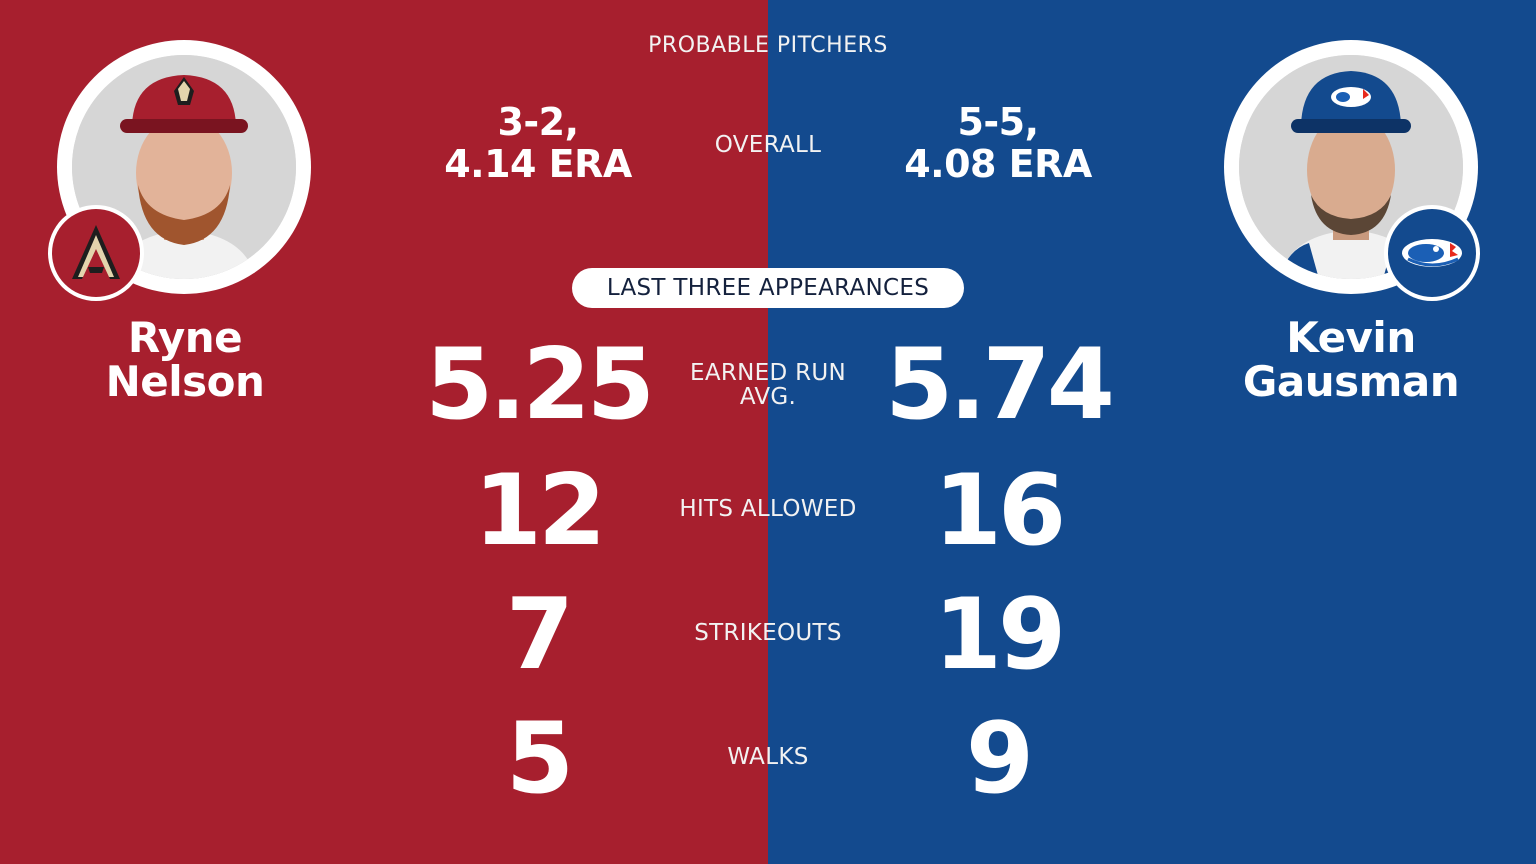 The image size is (1536, 864). What do you see at coordinates (1000, 385) in the screenshot?
I see `right-era-value: 5.74` at bounding box center [1000, 385].